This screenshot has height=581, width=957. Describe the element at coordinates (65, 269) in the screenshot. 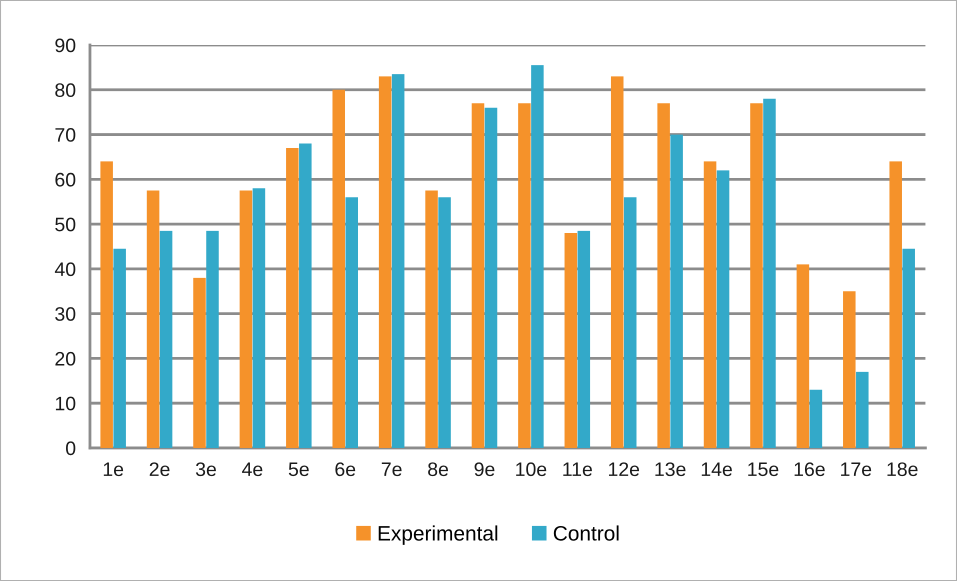

I see `y-tick-label: 40` at that location.